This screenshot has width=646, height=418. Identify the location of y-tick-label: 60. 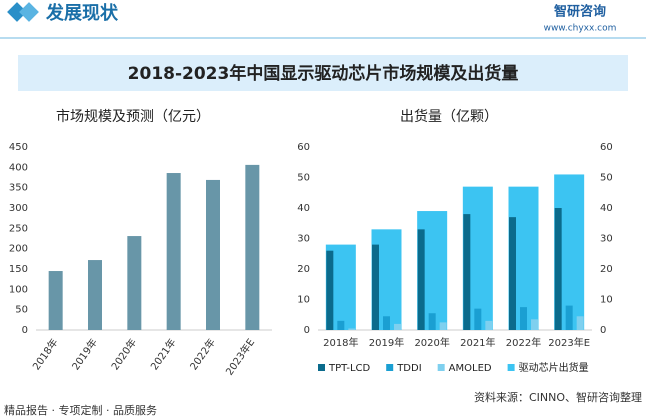
(303, 147).